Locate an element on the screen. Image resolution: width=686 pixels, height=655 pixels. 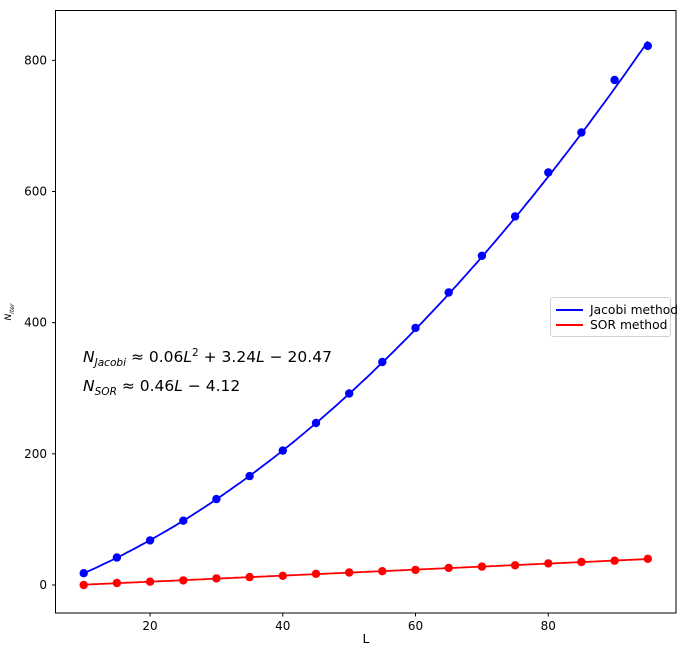
x-tick-label: 80 is located at coordinates (548, 626).